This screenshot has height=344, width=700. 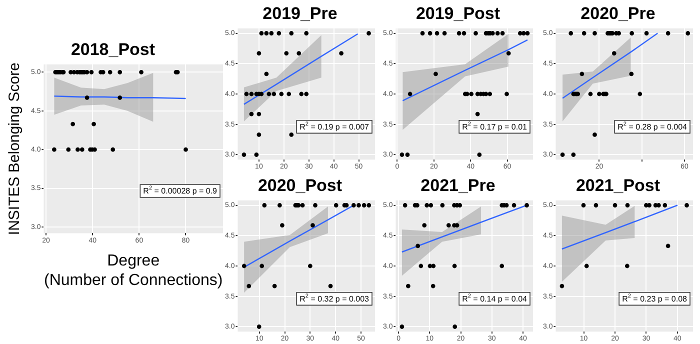 I want to click on y-axis-title: INSITES Belonging Score, so click(x=15, y=149).